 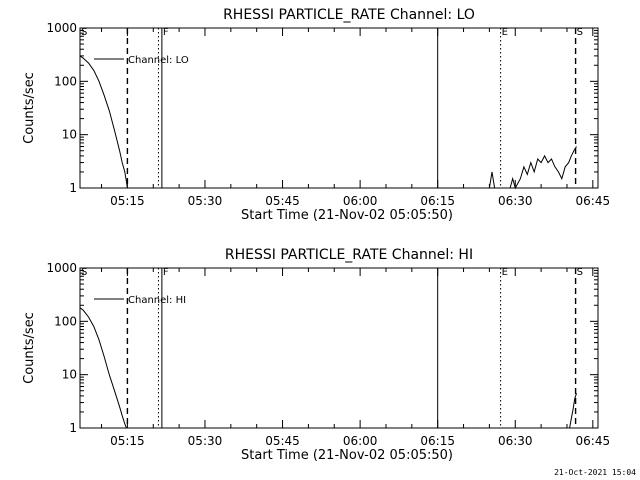 What do you see at coordinates (158, 60) in the screenshot?
I see `legend-label: Channel: LO` at bounding box center [158, 60].